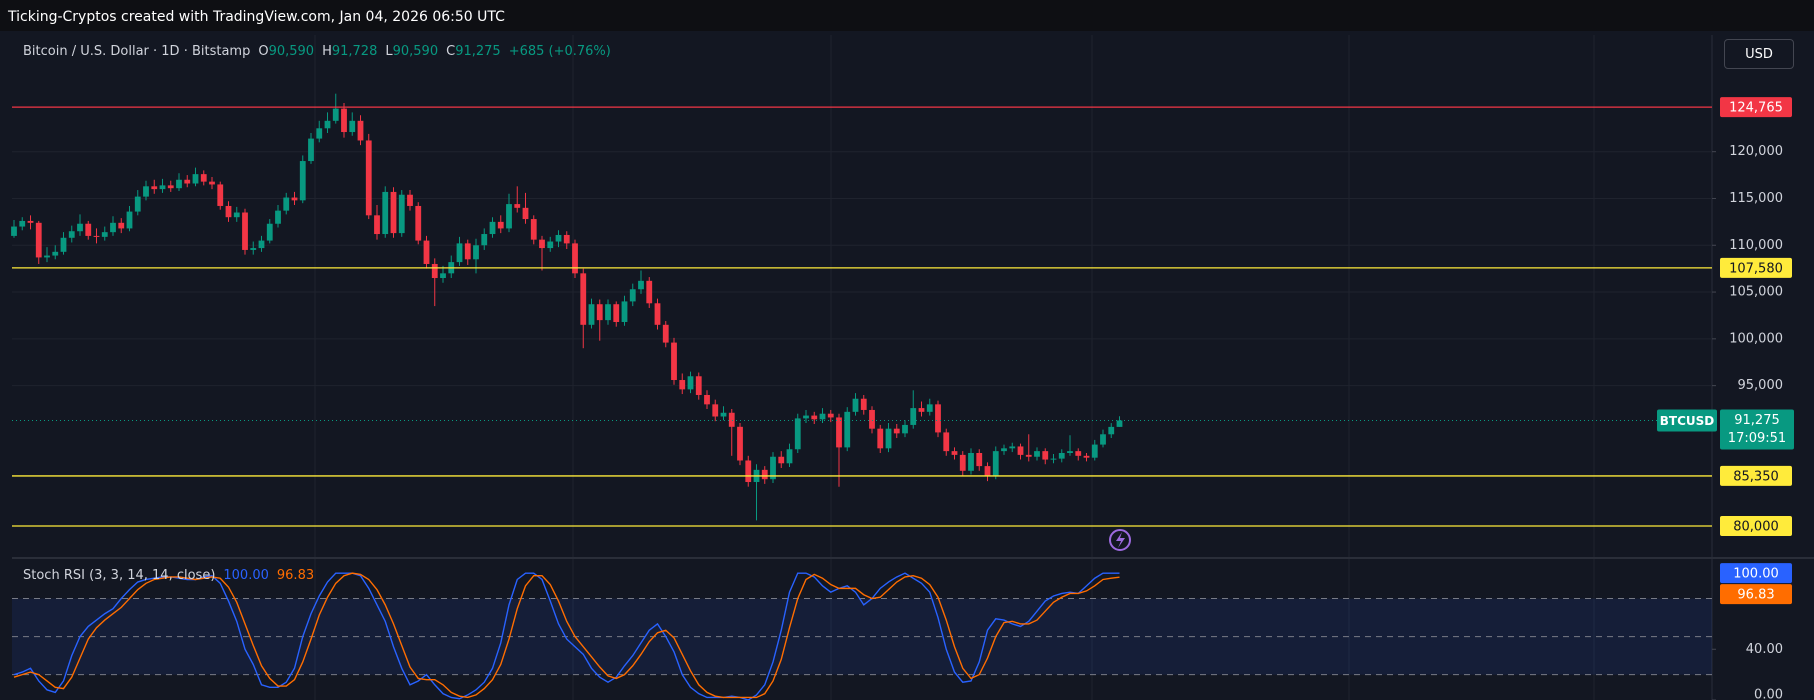  Describe the element at coordinates (354, 51) in the screenshot. I see `ohlc-value: 91,728` at that location.